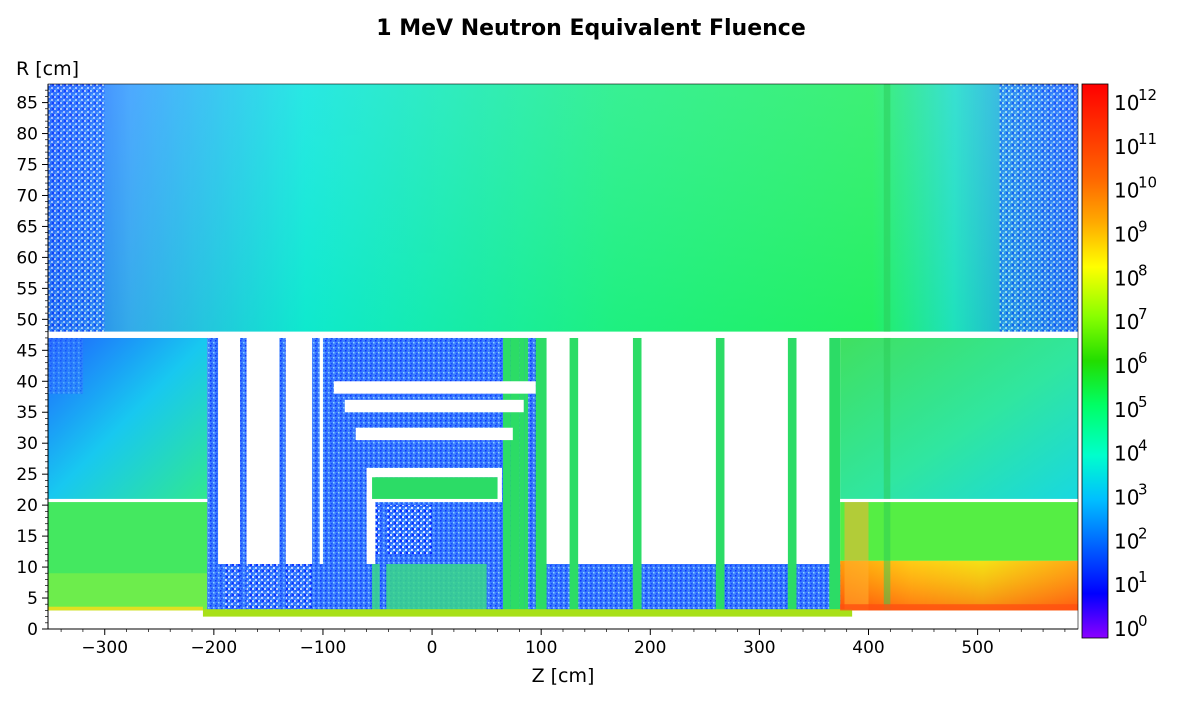 The image size is (1182, 703). I want to click on colorbar-label-exponent: 12, so click(1147, 95).